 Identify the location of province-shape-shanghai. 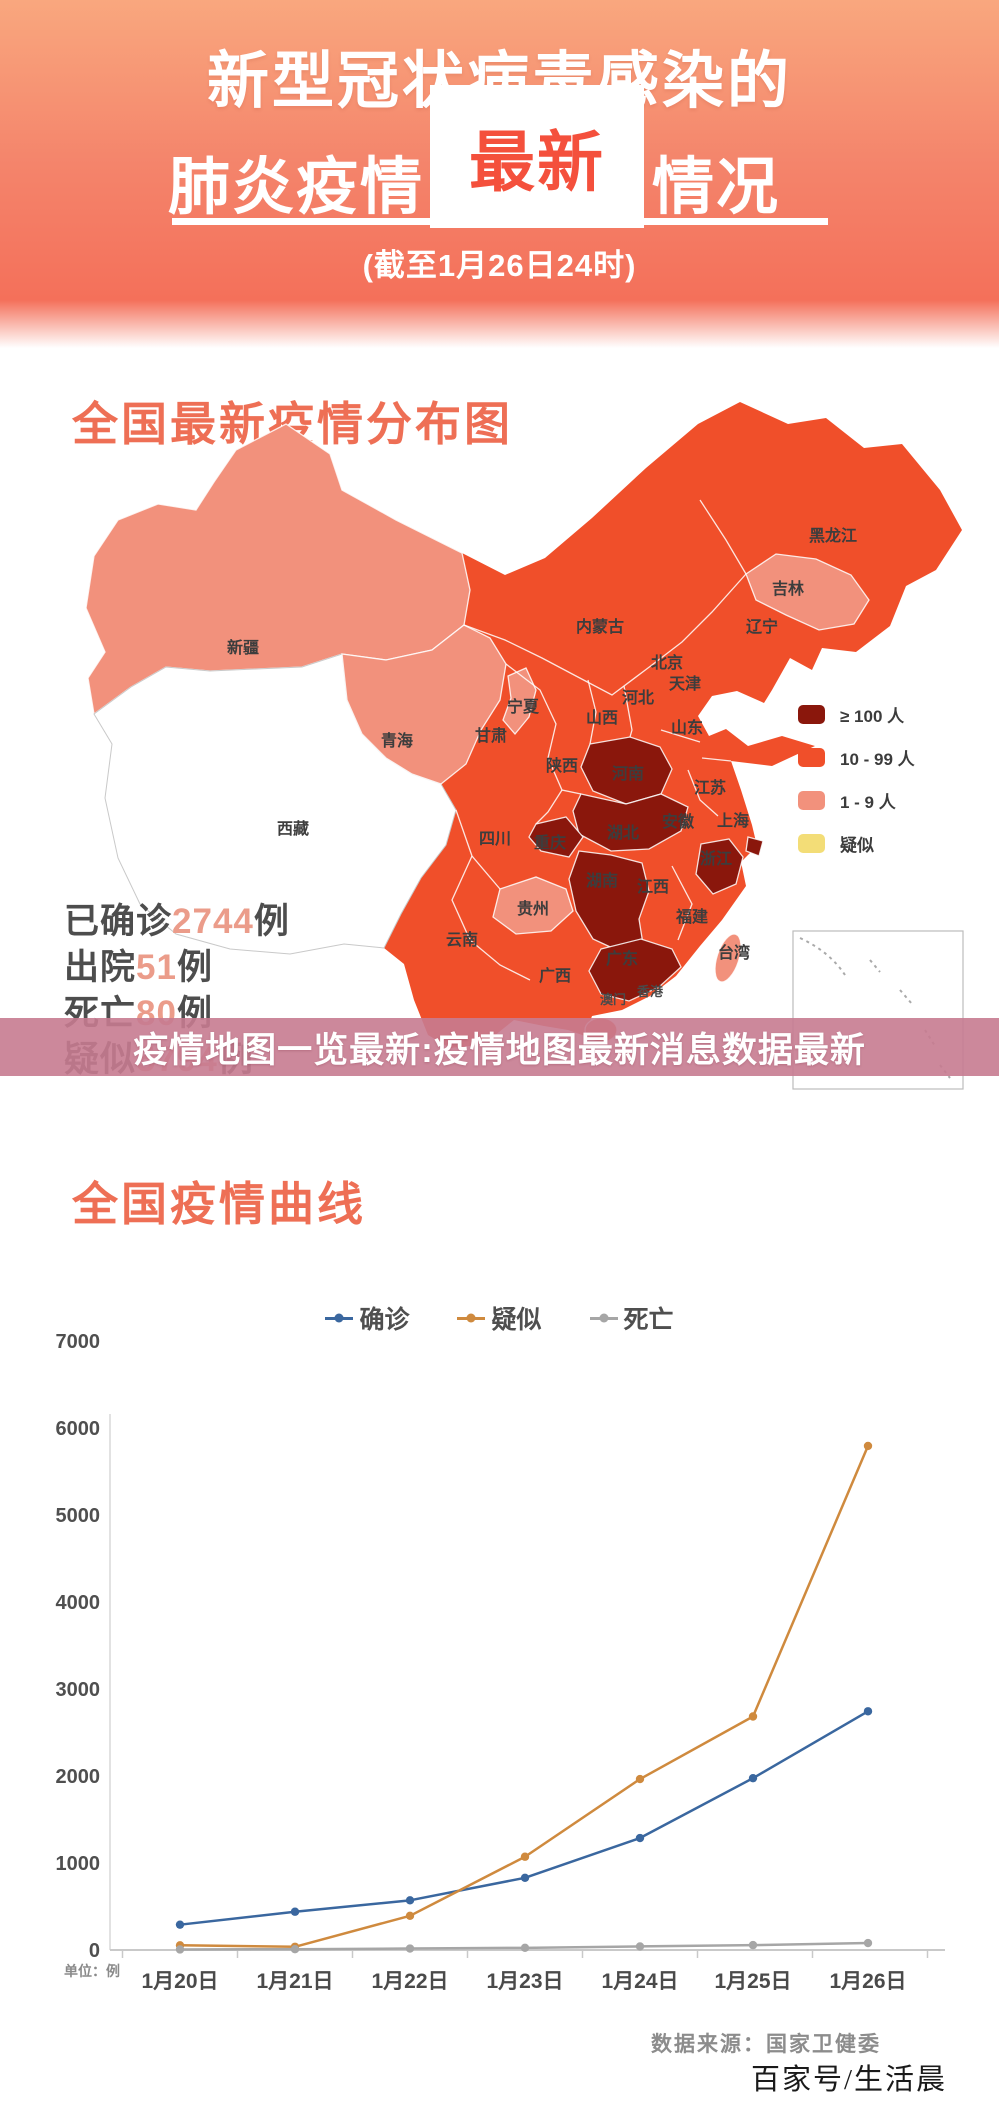
(754, 846).